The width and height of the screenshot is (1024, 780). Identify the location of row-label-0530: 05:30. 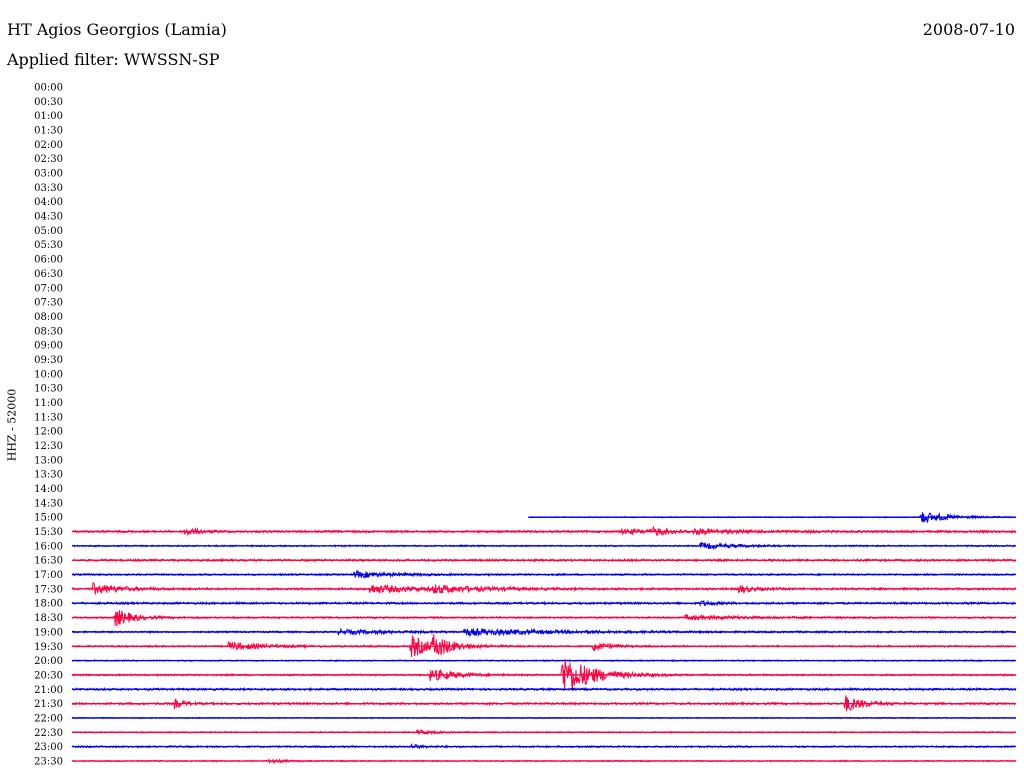
(48, 245).